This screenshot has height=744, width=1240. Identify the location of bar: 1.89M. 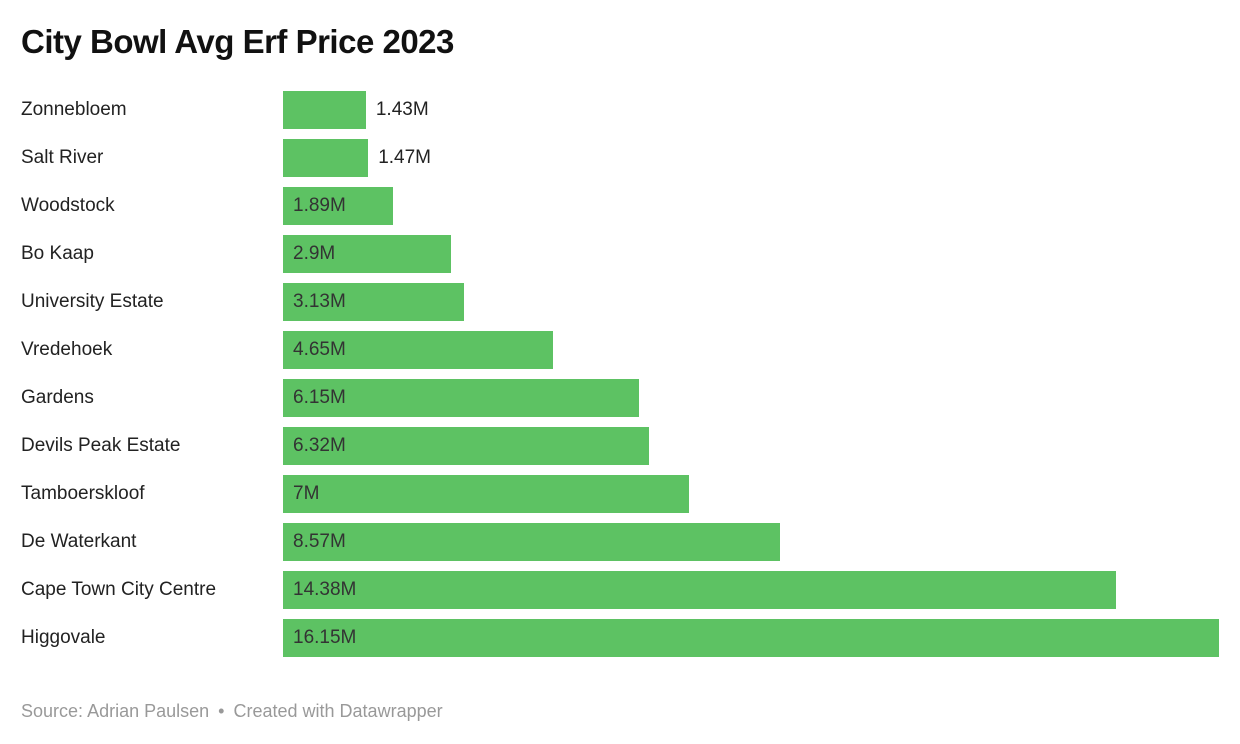
(338, 205).